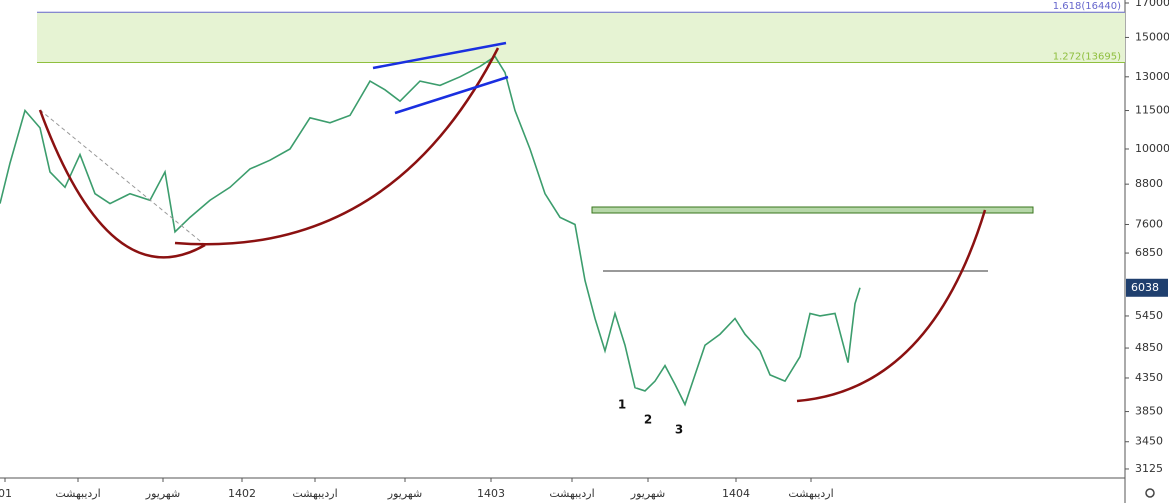  Describe the element at coordinates (337, 146) in the screenshot. I see `cup-right` at that location.